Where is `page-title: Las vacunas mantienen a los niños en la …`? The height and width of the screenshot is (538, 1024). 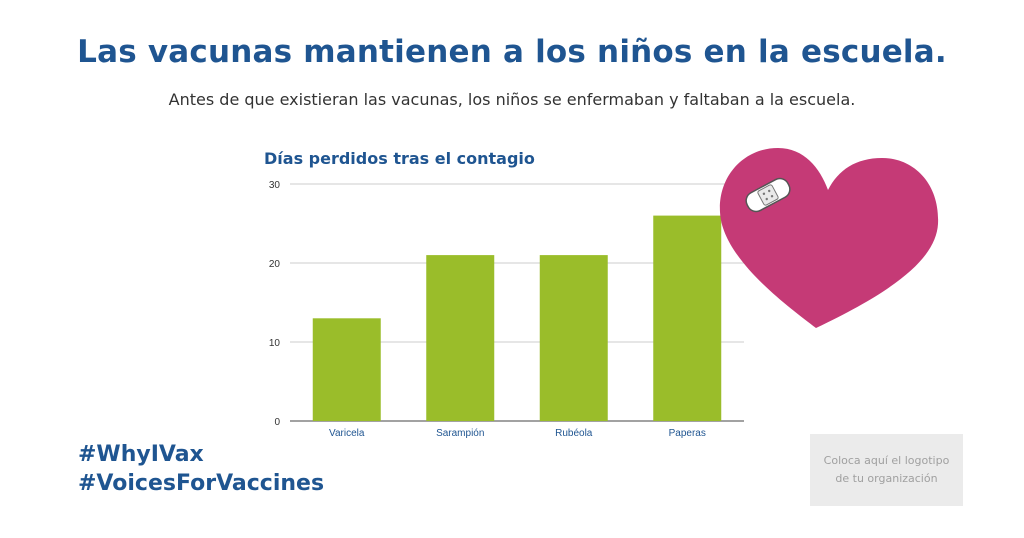 page-title: Las vacunas mantienen a los niños en la … is located at coordinates (512, 52).